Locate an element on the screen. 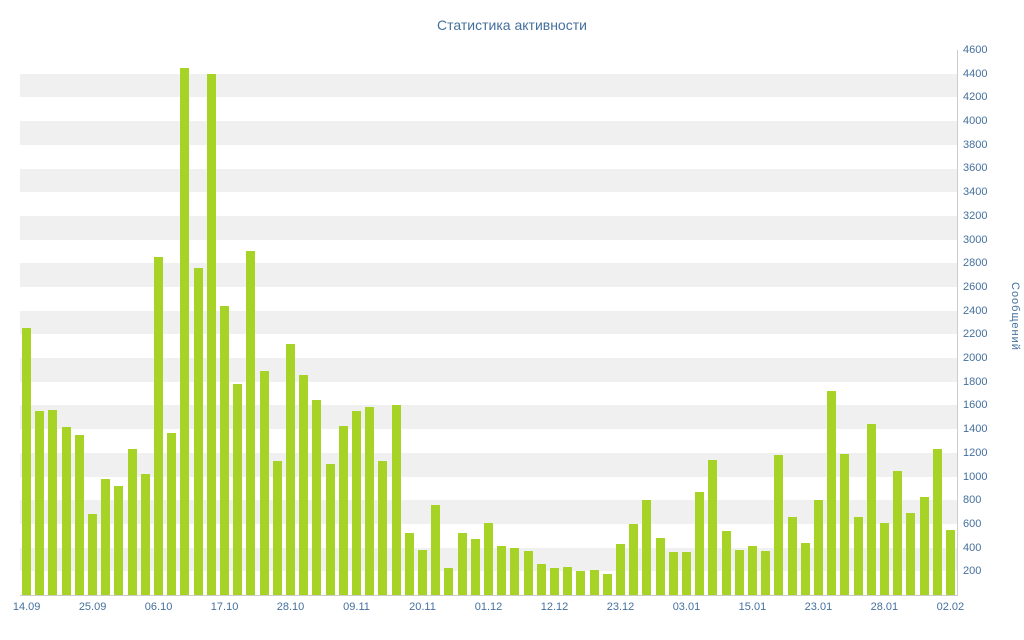 This screenshot has width=1024, height=640. y-tick-label: 3400 is located at coordinates (975, 192).